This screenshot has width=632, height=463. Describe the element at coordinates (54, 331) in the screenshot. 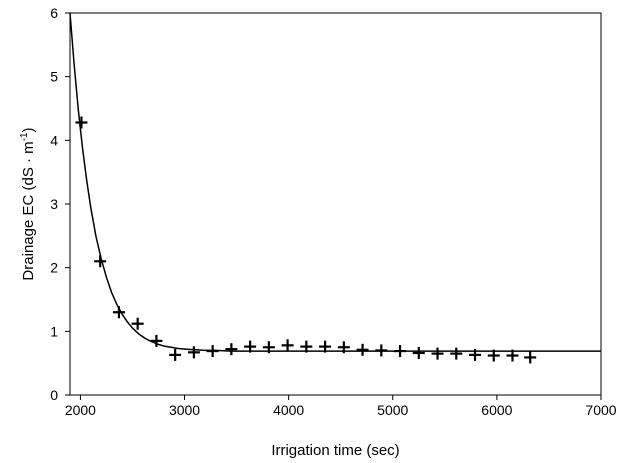

I see `y-tick-label: 1` at that location.